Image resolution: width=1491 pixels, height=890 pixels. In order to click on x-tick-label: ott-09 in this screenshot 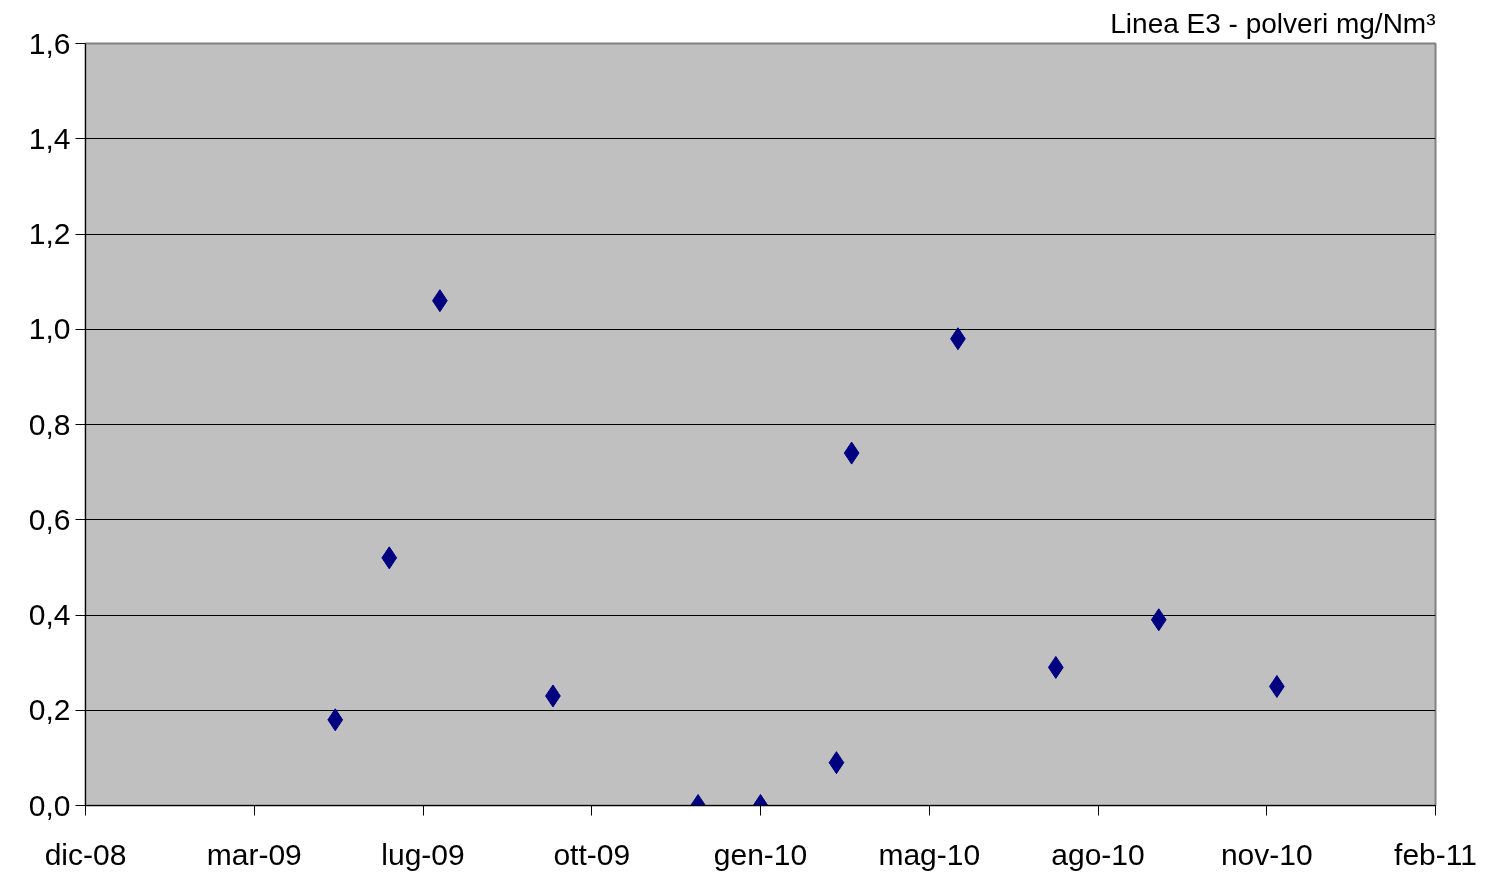, I will do `click(592, 854)`.